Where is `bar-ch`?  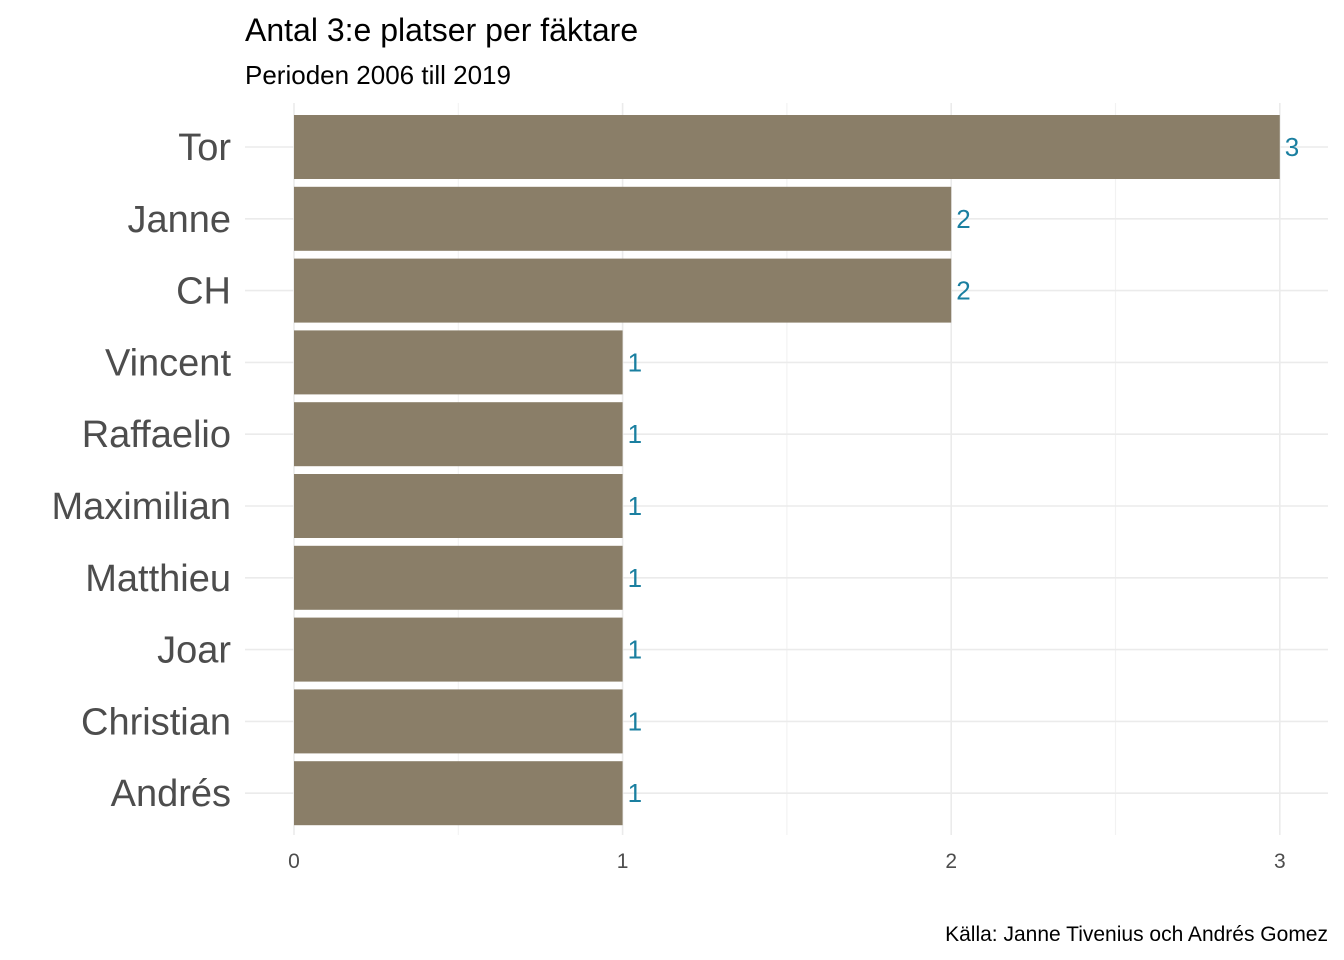
bar-ch is located at coordinates (623, 290).